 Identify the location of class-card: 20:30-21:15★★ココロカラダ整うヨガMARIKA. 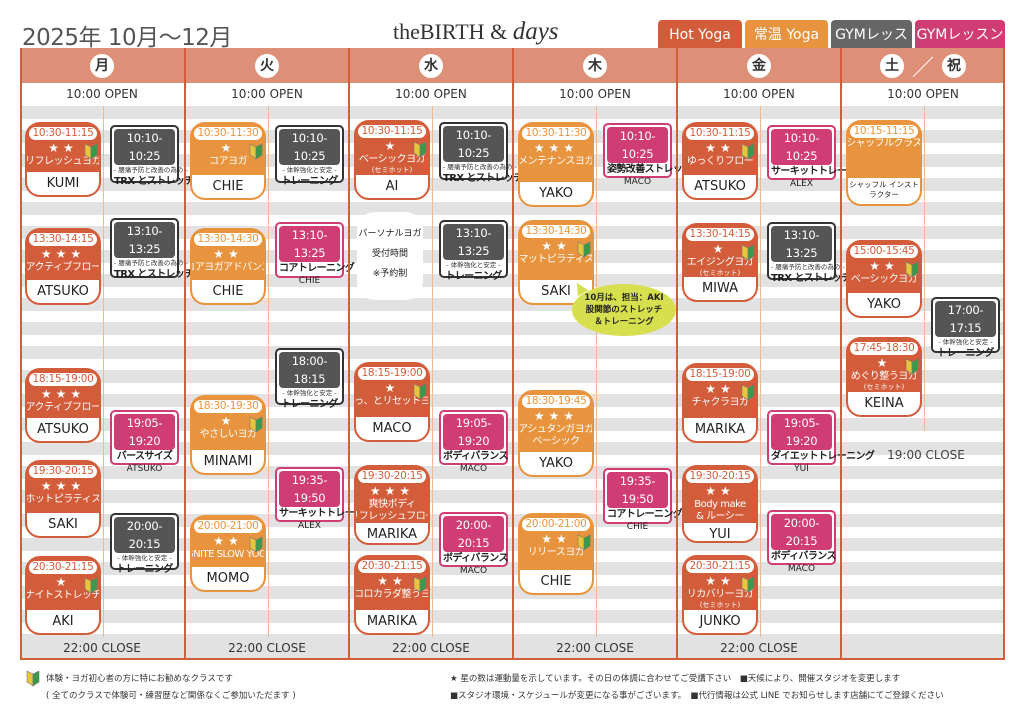
(392, 595).